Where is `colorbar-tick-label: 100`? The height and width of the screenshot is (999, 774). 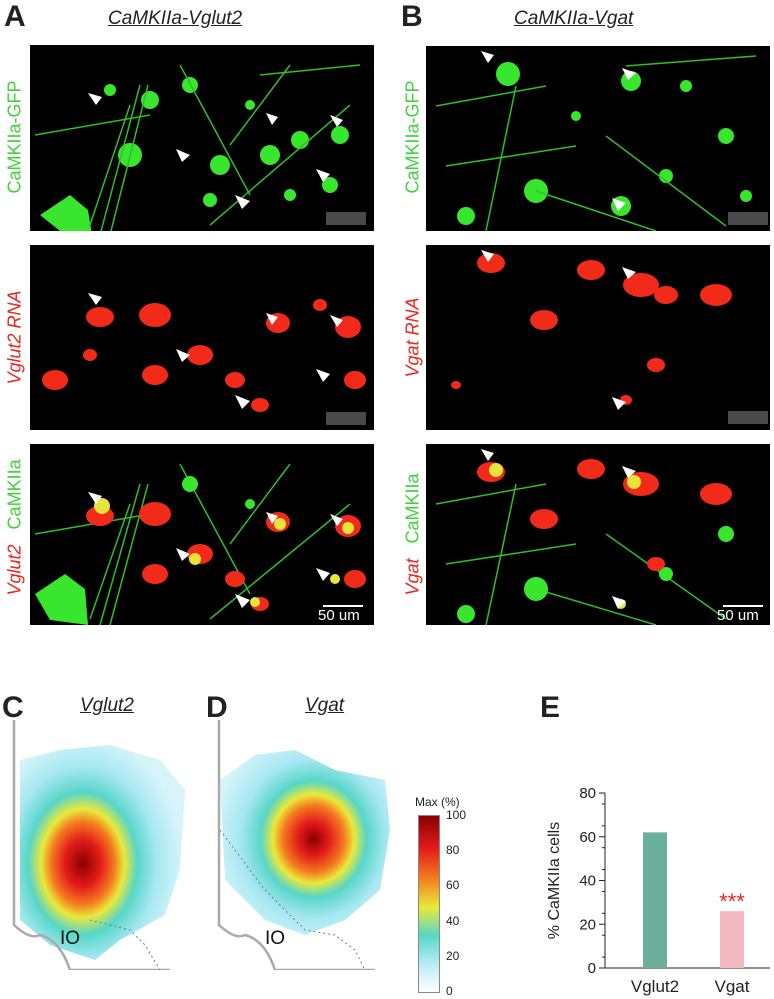
colorbar-tick-label: 100 is located at coordinates (456, 815).